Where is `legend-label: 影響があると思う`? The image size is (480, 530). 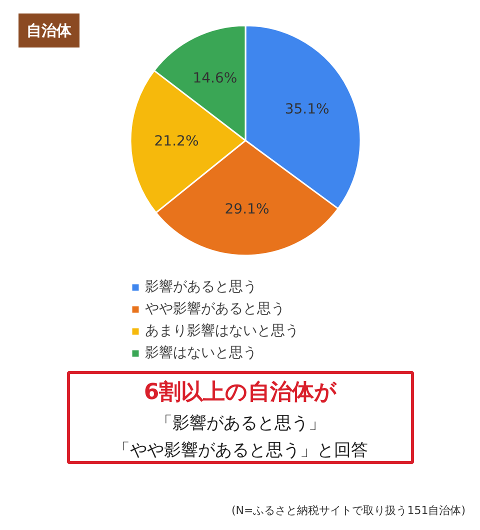
legend-label: 影響があると思う is located at coordinates (201, 287).